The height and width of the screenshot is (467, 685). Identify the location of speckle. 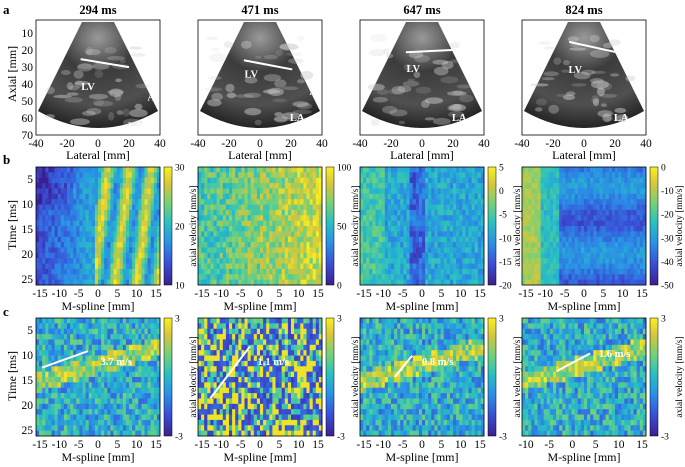
(458, 93).